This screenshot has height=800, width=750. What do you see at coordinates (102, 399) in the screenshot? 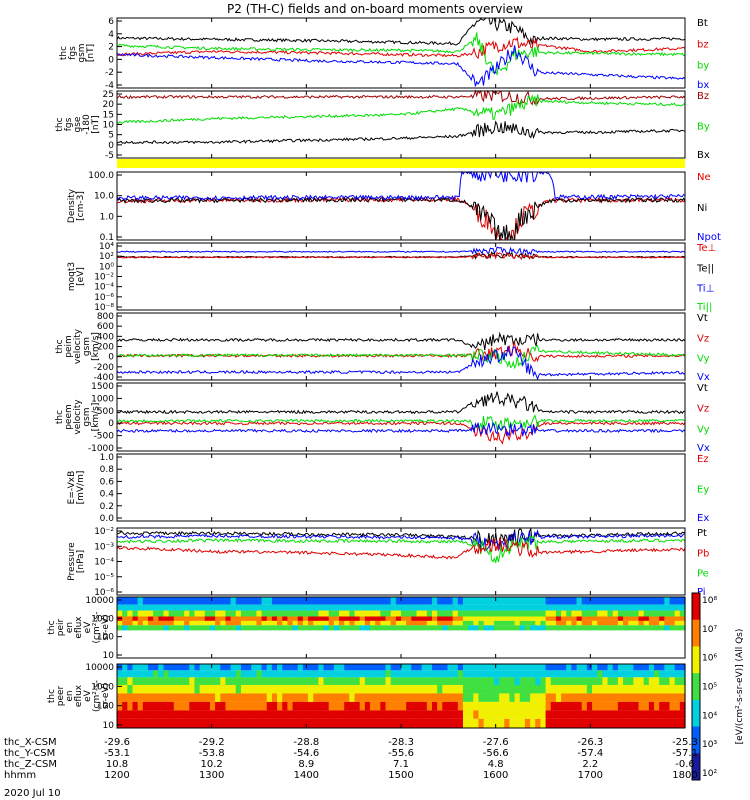
I see `ytick-label: 1000` at bounding box center [102, 399].